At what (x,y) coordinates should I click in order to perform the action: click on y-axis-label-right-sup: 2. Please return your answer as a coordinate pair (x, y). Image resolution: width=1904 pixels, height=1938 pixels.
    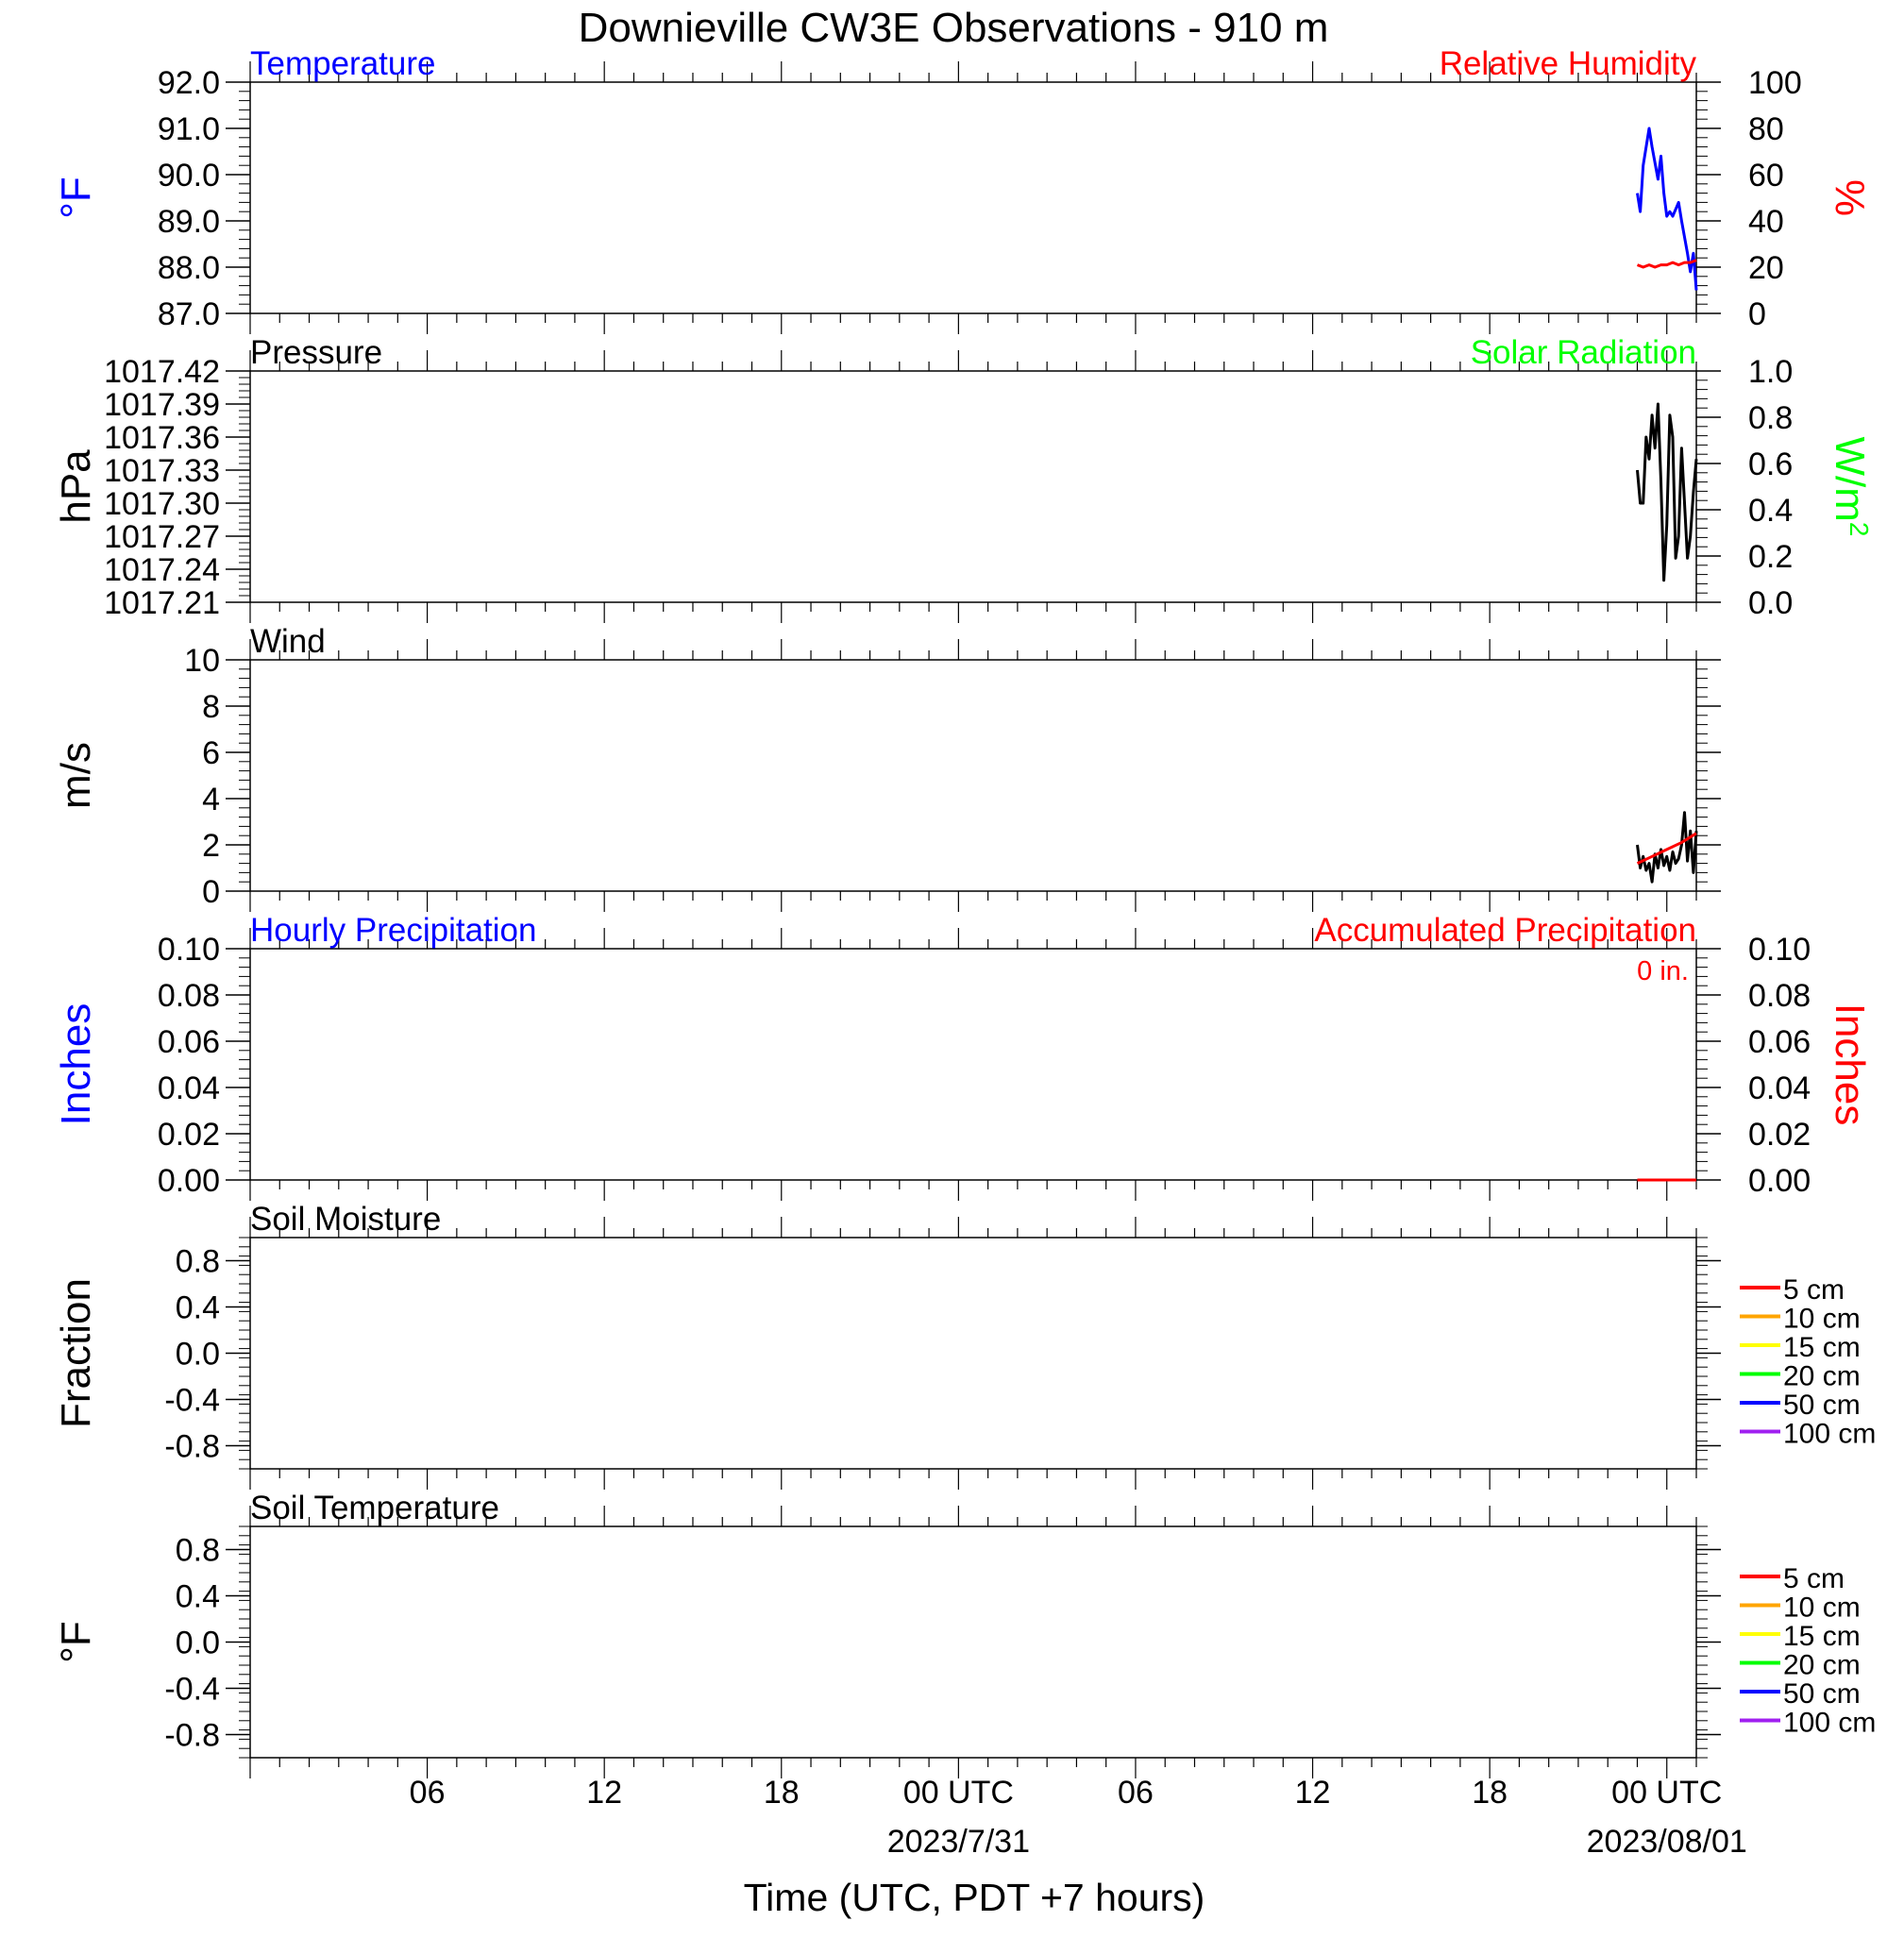
    Looking at the image, I should click on (1860, 529).